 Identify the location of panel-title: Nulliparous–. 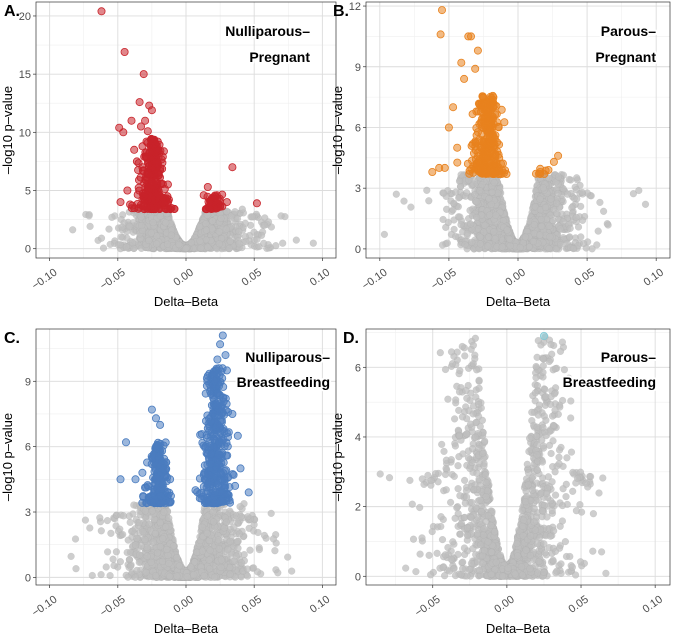
(267, 31).